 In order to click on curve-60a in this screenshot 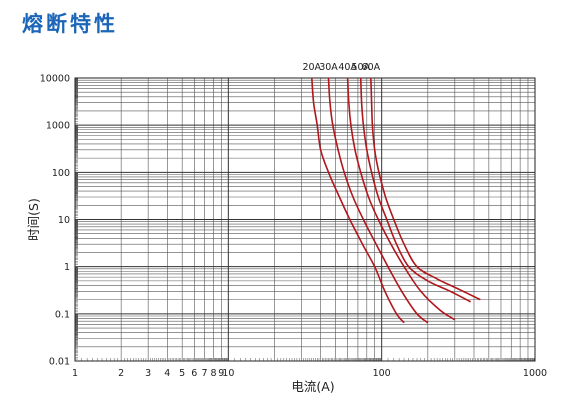, I will do `click(425, 189)`.